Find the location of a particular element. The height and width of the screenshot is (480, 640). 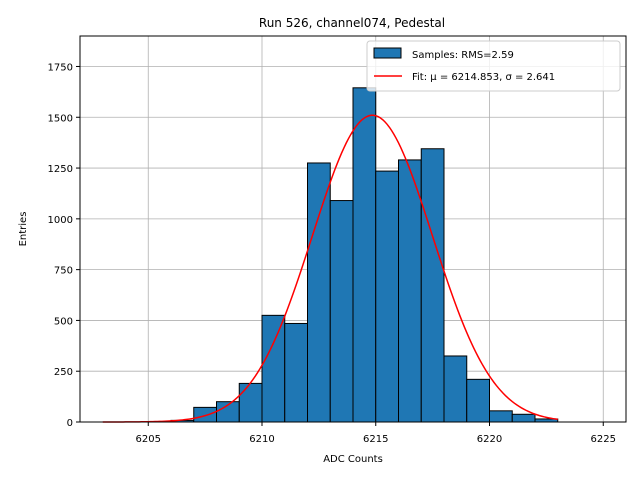

y-tick-label: 1750 is located at coordinates (60, 67).